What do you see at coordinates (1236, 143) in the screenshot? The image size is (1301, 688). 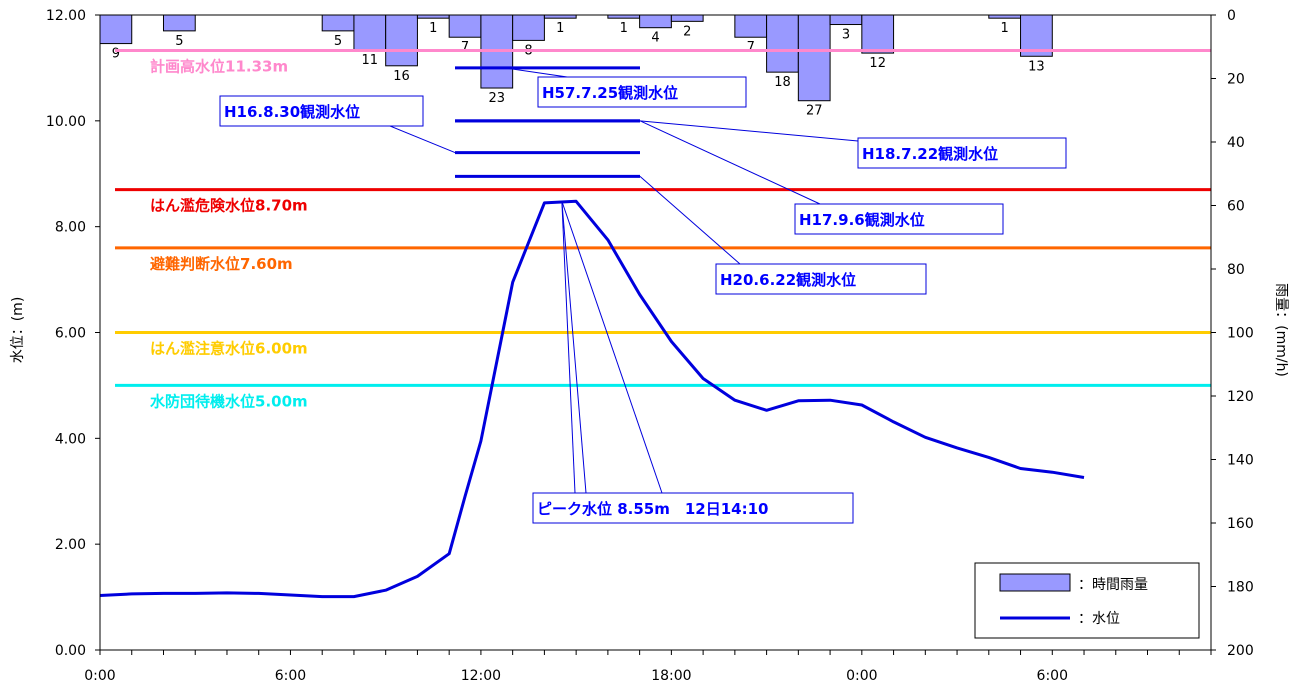 I see `y-right-tick-label: 40` at bounding box center [1236, 143].